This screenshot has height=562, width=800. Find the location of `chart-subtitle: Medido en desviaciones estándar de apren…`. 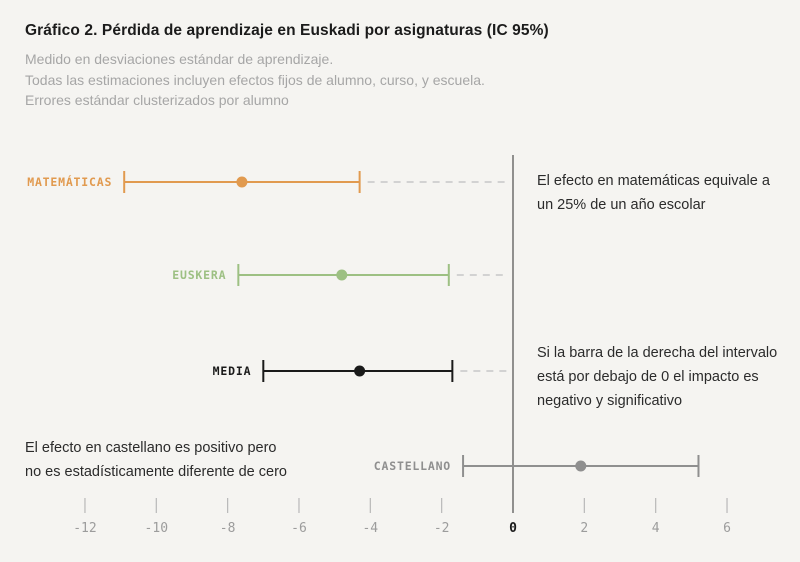

chart-subtitle: Medido en desviaciones estándar de apren… is located at coordinates (287, 80).